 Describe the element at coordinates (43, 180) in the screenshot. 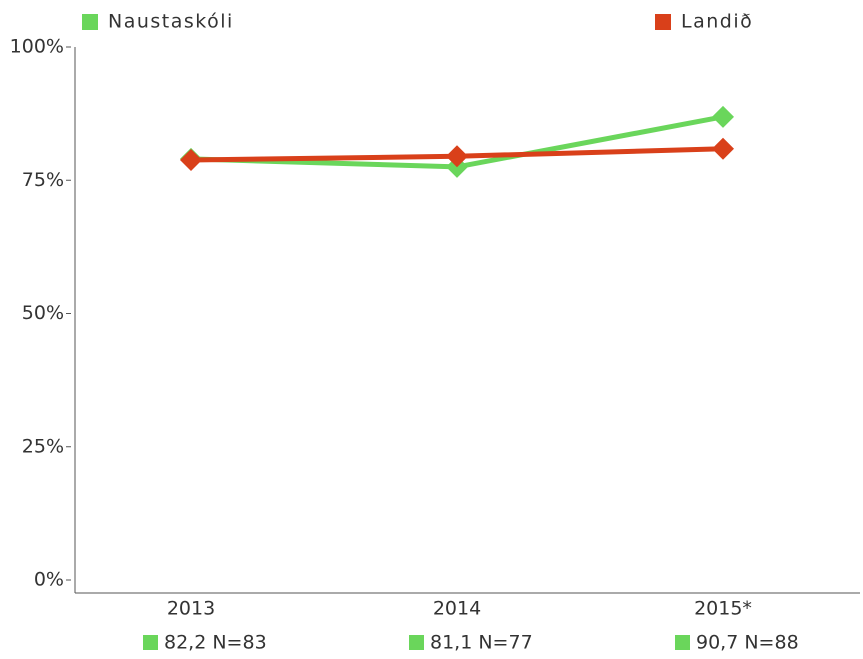

I see `y-tick-label: 75%` at that location.